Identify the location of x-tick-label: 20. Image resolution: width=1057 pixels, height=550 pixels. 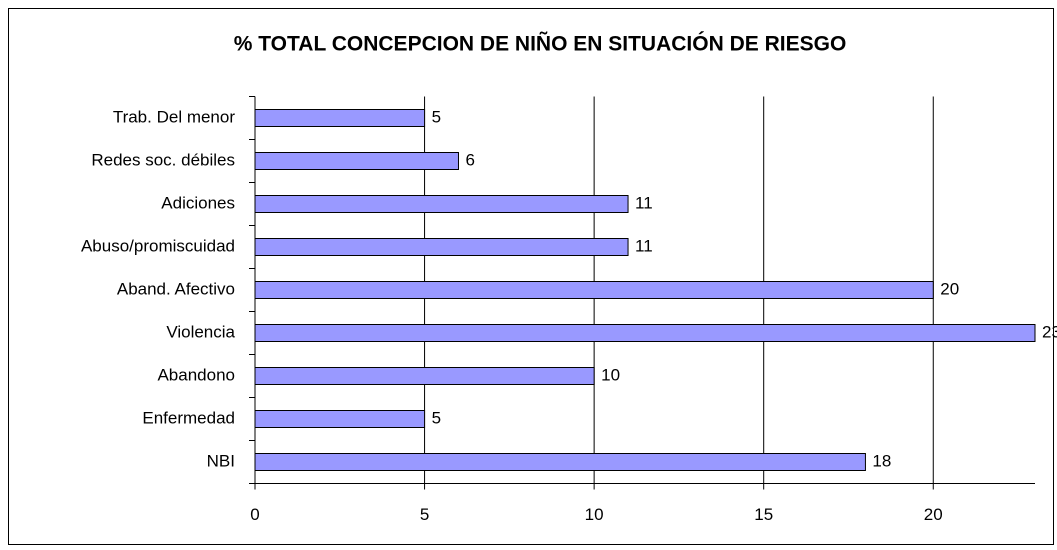
(933, 514).